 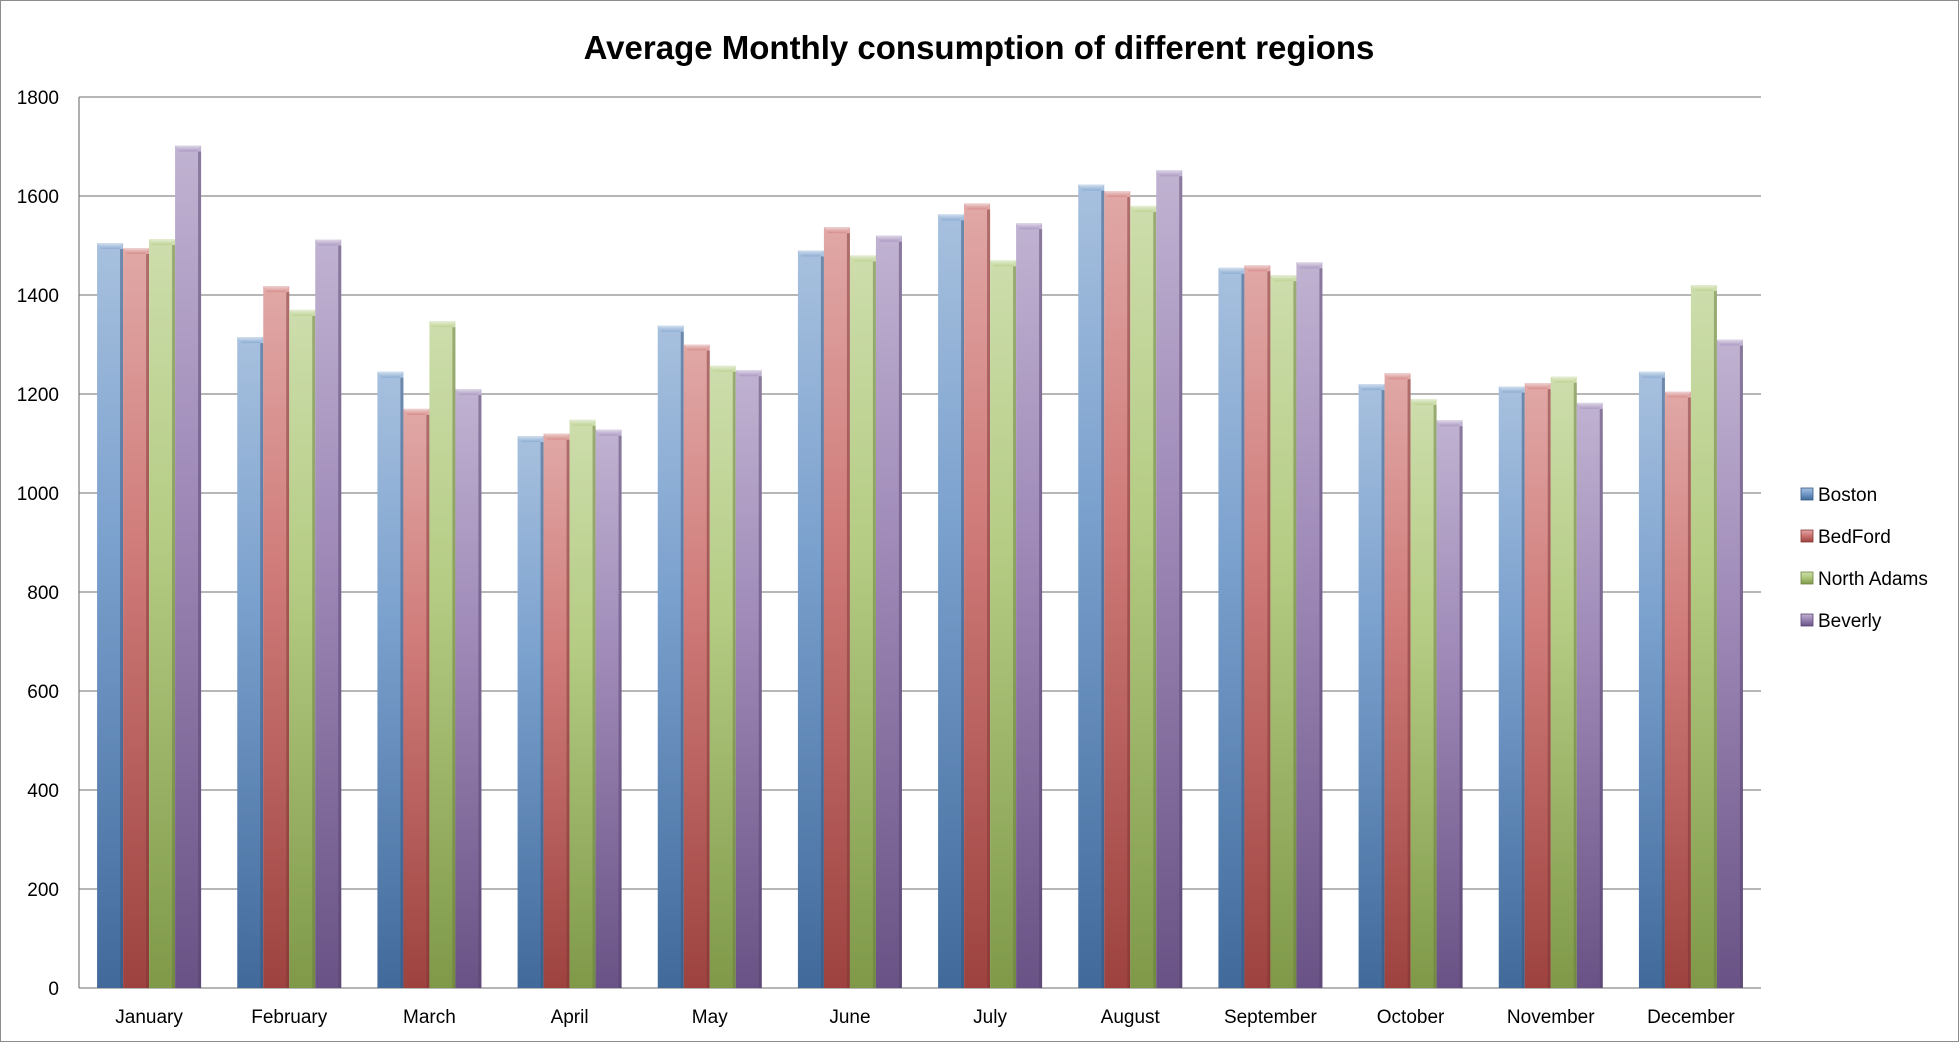 What do you see at coordinates (990, 1017) in the screenshot?
I see `x-tick-label: July` at bounding box center [990, 1017].